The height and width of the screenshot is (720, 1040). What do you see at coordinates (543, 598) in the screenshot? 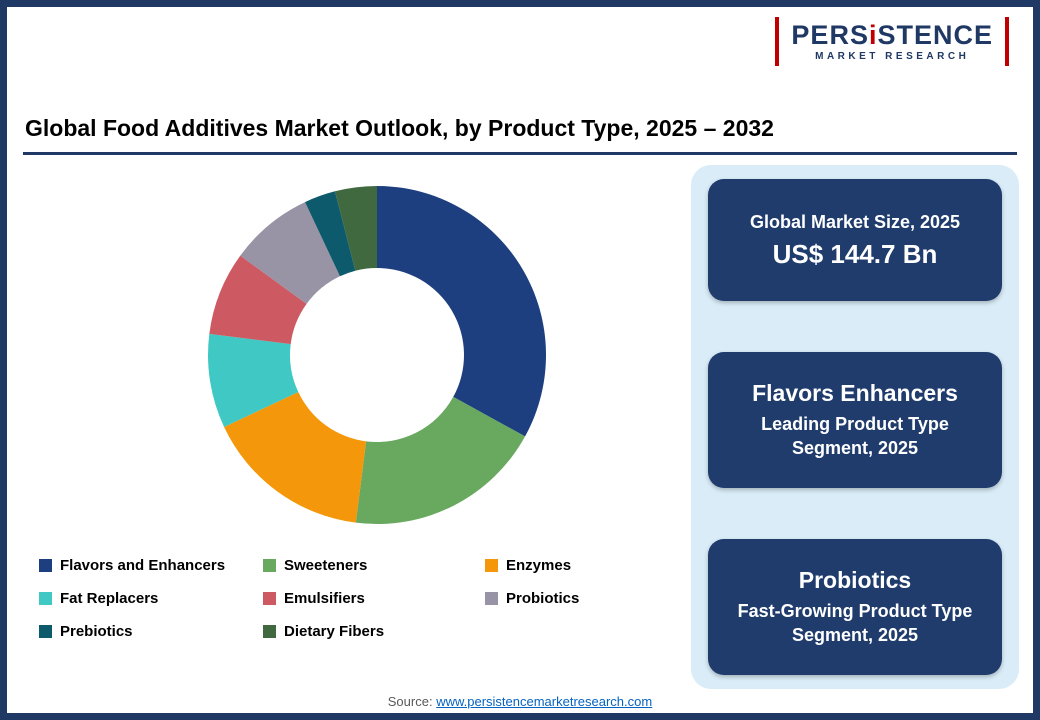
I see `legend-label: Probiotics` at bounding box center [543, 598].